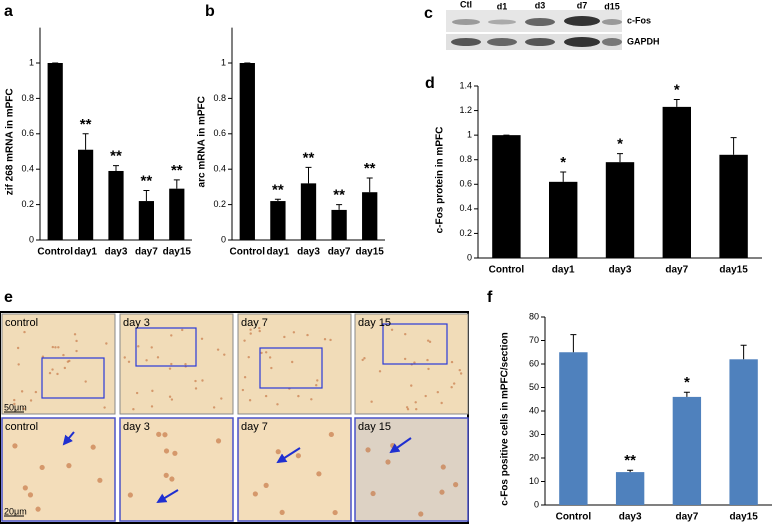 This screenshot has height=524, width=784. Describe the element at coordinates (248, 252) in the screenshot. I see `x-tick-label: Control` at that location.